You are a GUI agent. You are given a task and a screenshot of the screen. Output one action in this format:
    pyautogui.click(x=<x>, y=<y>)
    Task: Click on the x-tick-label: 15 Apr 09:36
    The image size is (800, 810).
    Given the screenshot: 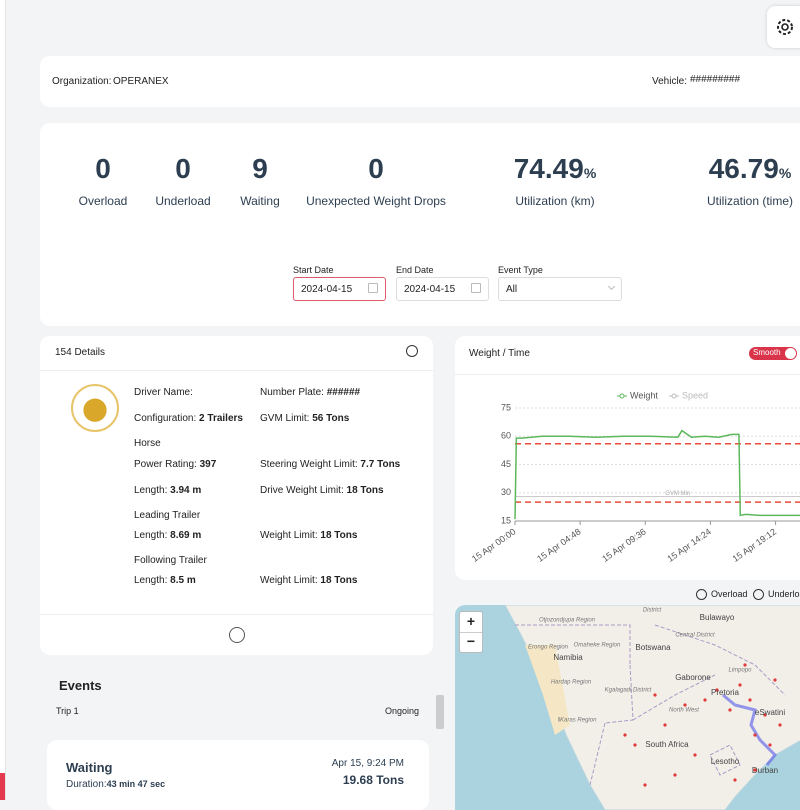 What is the action you would take?
    pyautogui.click(x=624, y=544)
    